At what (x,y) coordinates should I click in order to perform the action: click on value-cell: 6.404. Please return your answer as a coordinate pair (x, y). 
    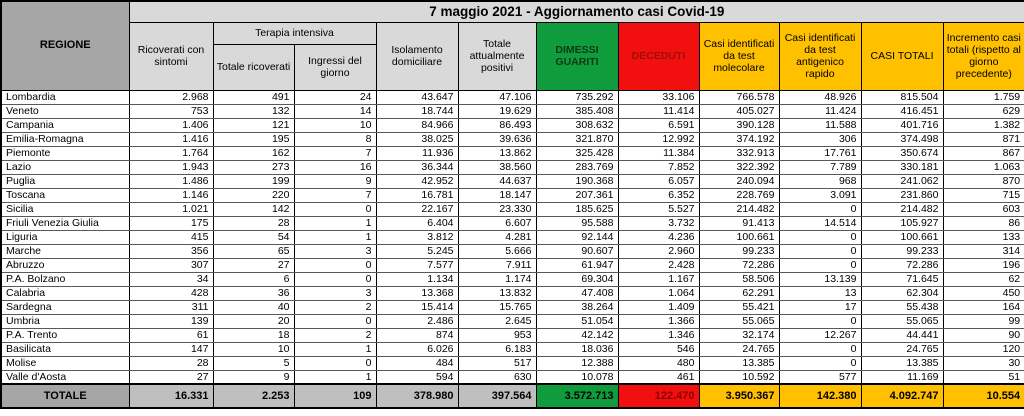
    Looking at the image, I should click on (417, 223).